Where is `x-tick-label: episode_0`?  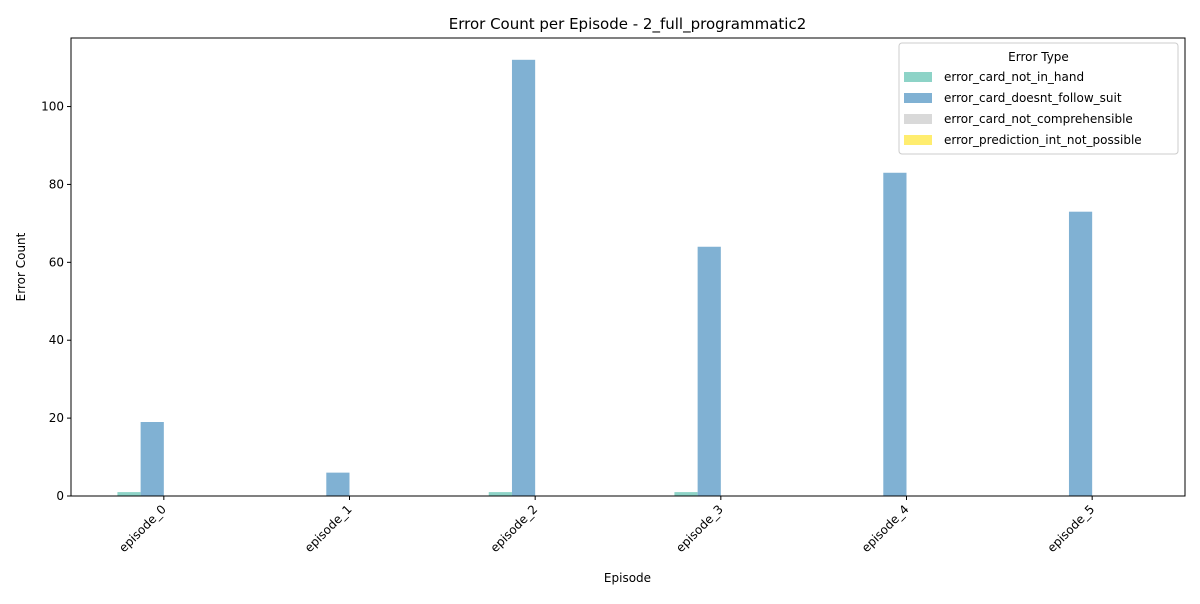 x-tick-label: episode_0 is located at coordinates (142, 528).